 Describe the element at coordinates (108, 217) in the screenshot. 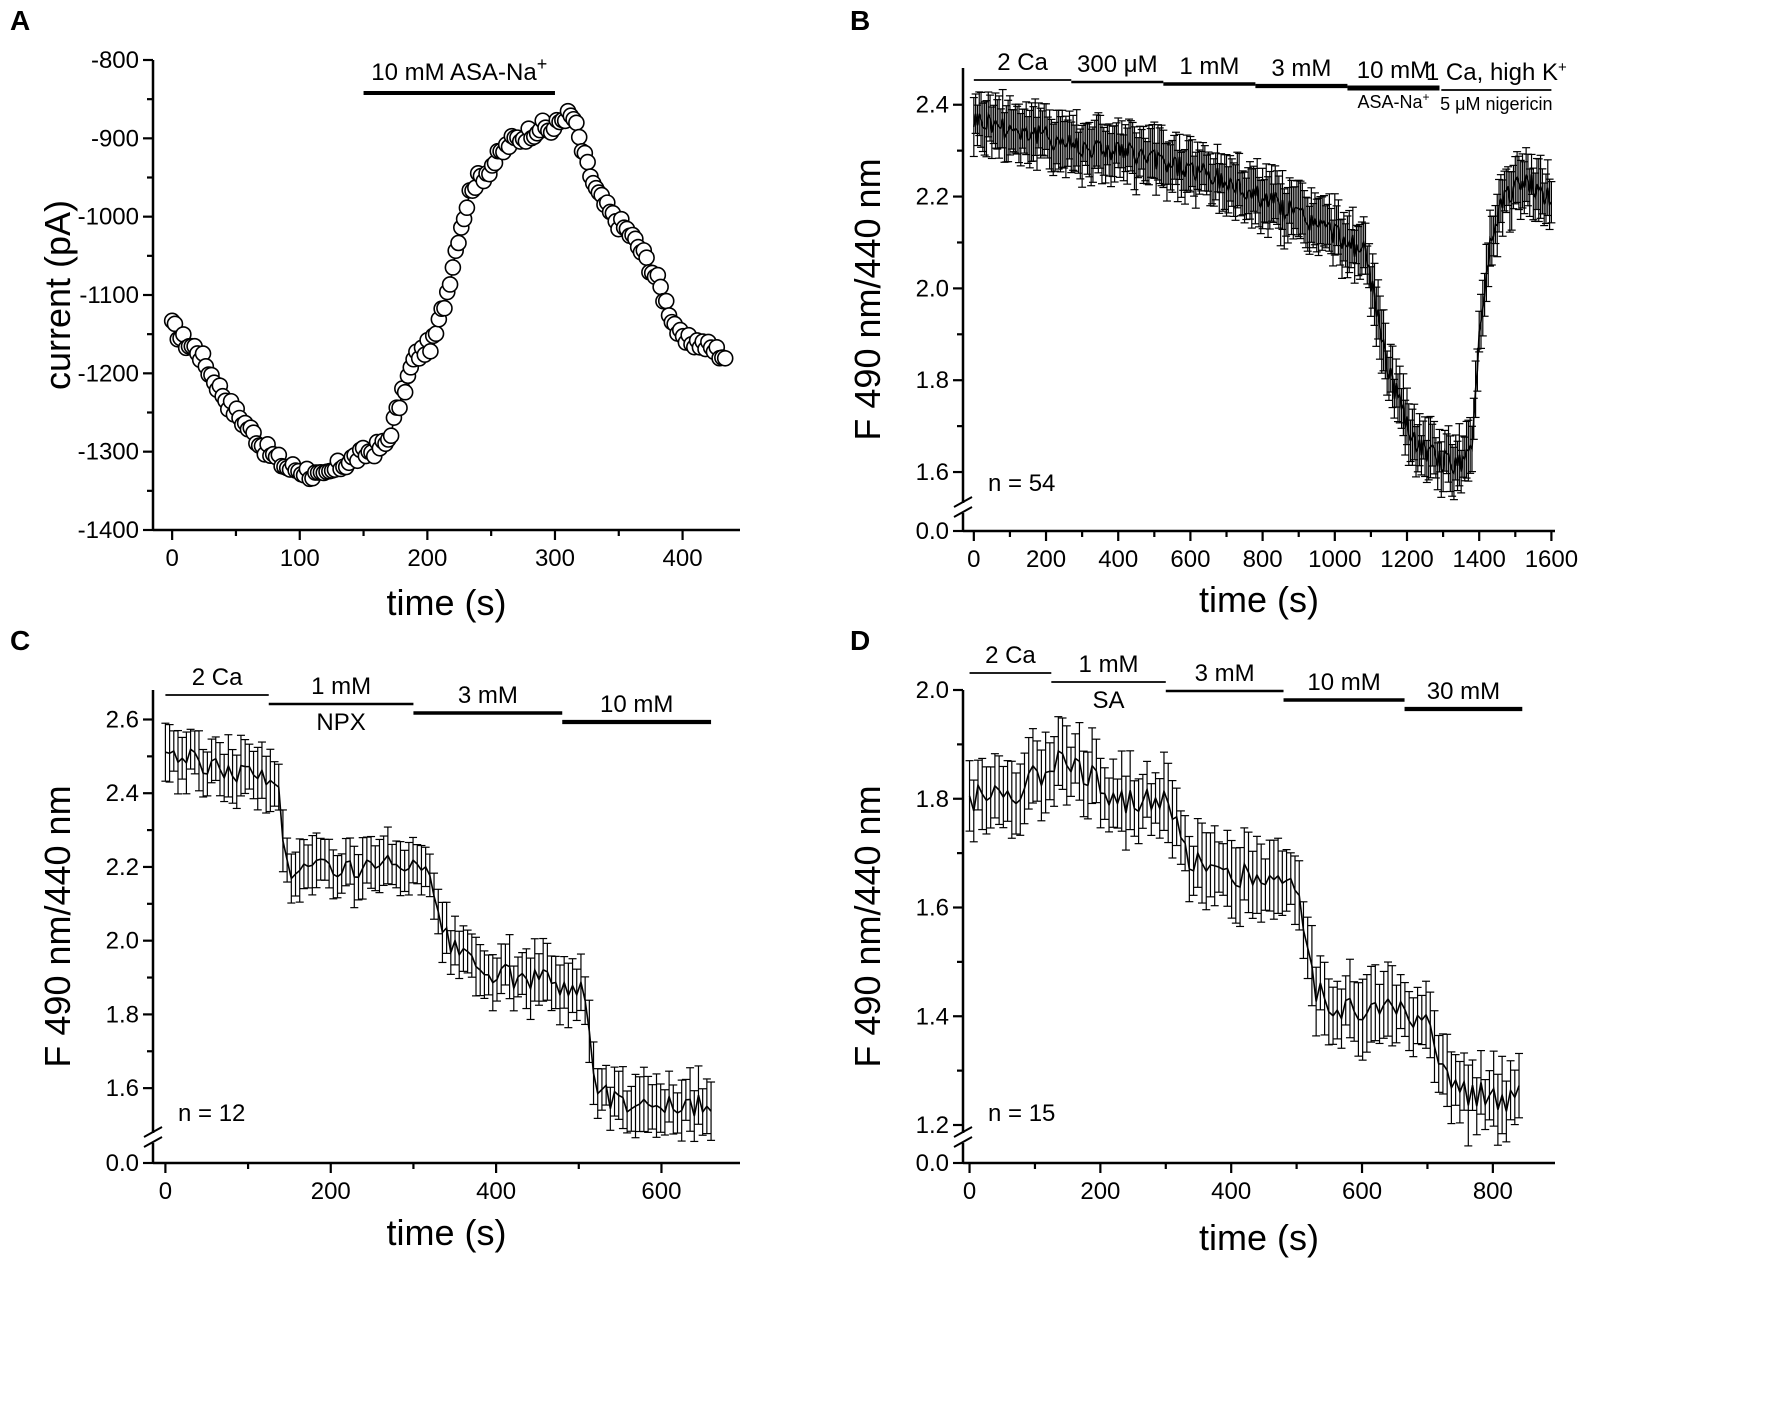

I see `y-tick-label: -1000` at that location.